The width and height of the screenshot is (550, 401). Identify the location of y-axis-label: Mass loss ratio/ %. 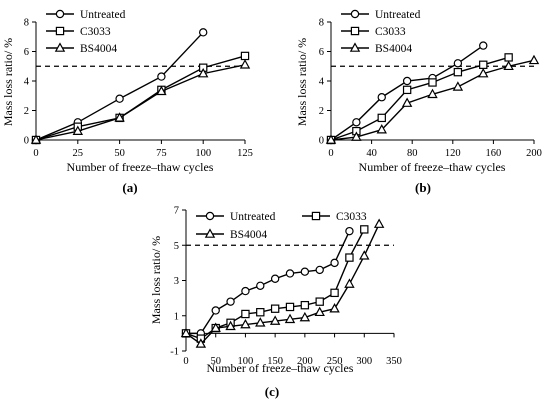
(156, 280).